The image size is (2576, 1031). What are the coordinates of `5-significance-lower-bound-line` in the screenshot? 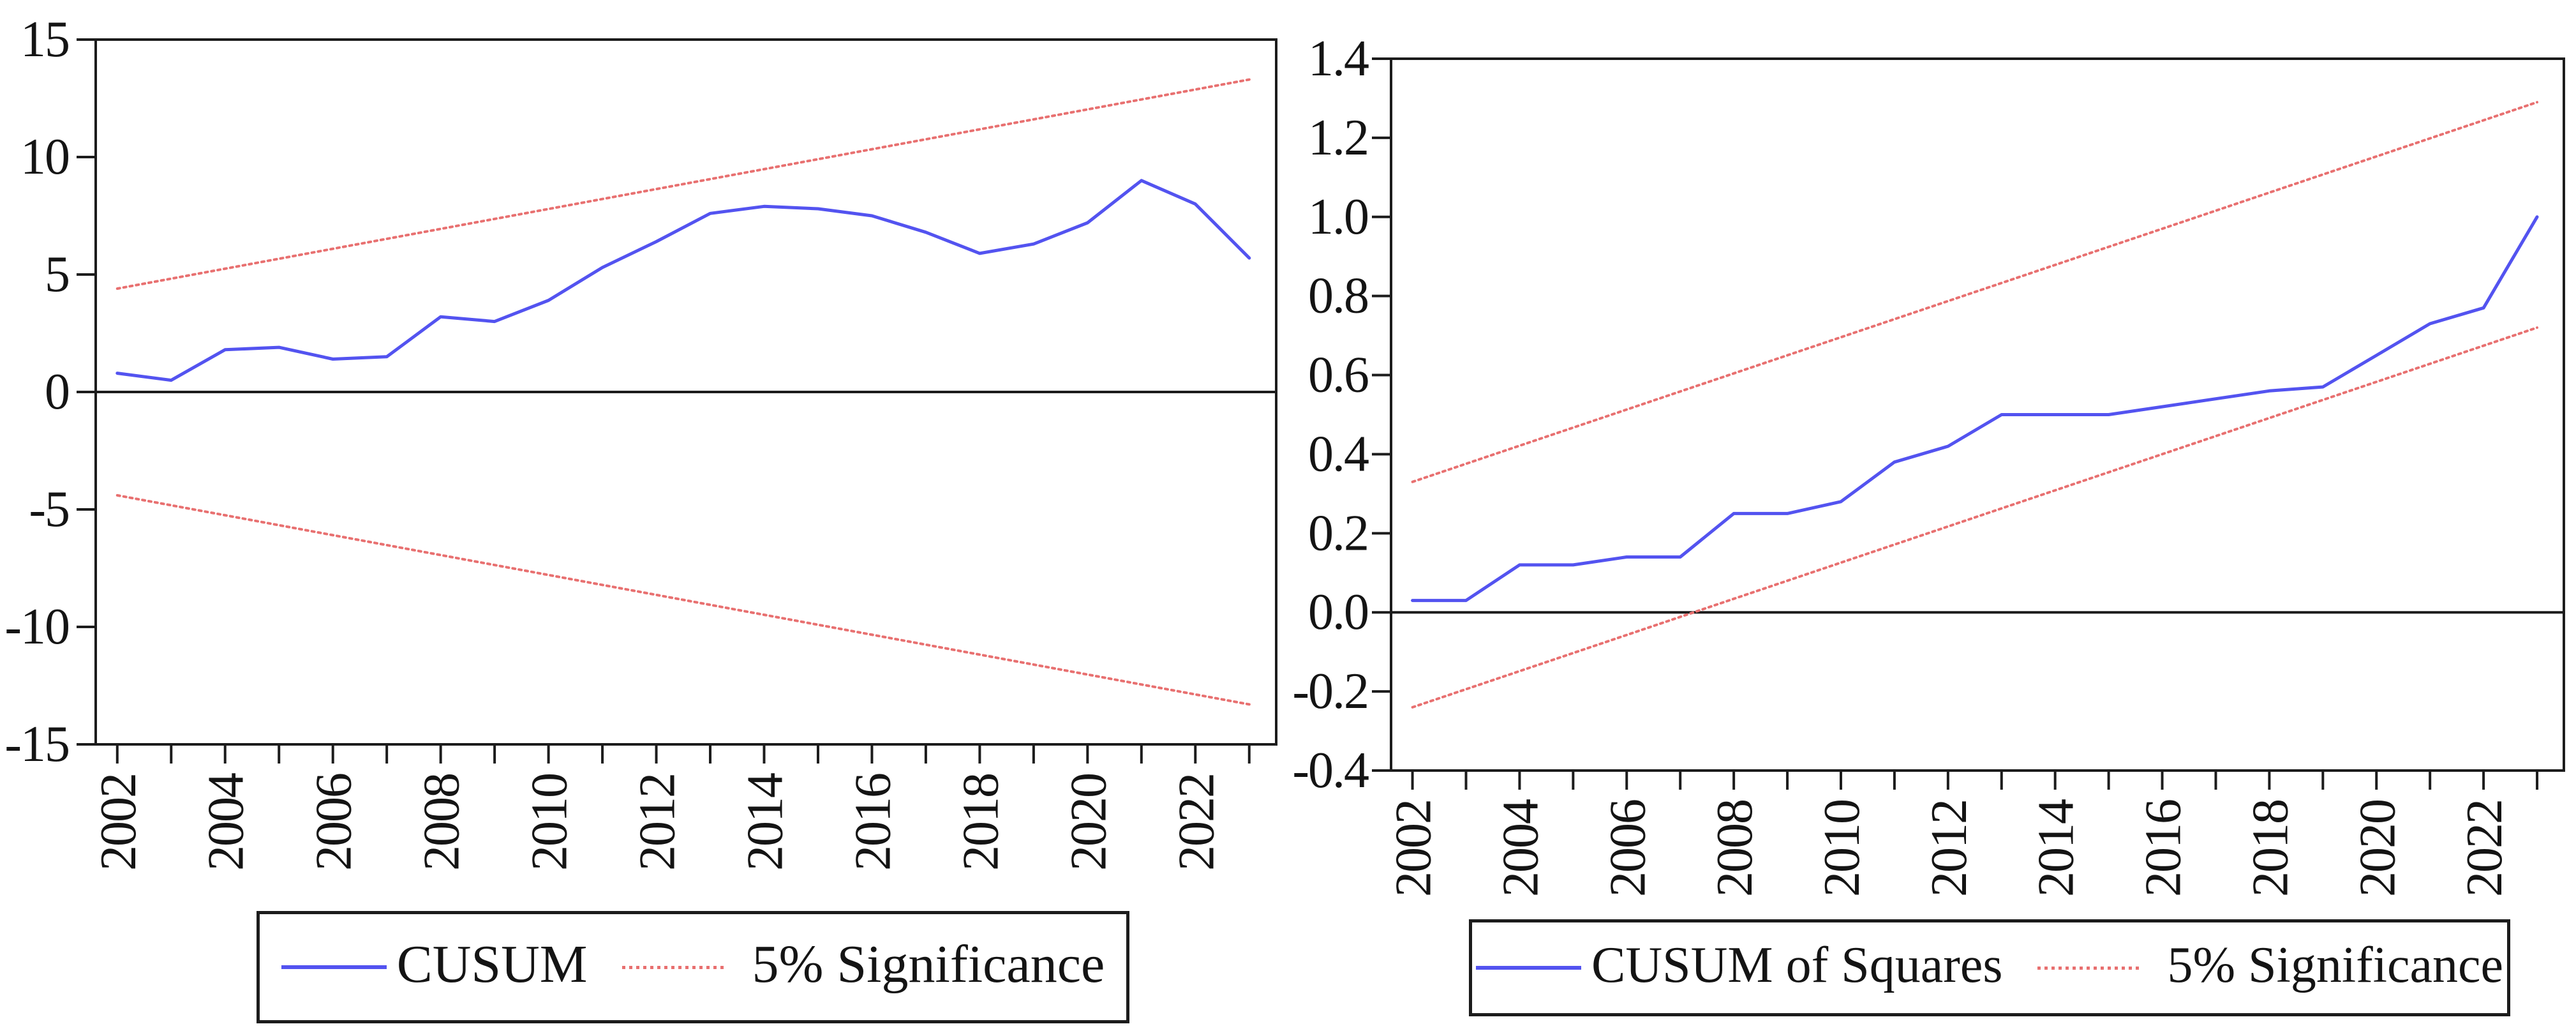 It's located at (683, 599).